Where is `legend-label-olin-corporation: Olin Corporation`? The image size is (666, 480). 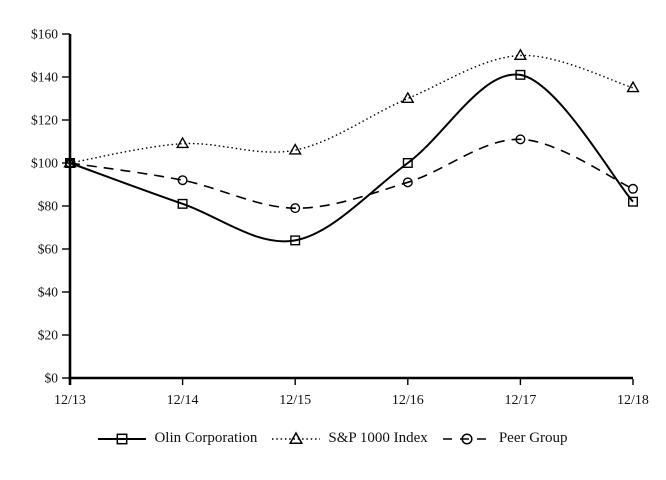 legend-label-olin-corporation: Olin Corporation is located at coordinates (206, 438).